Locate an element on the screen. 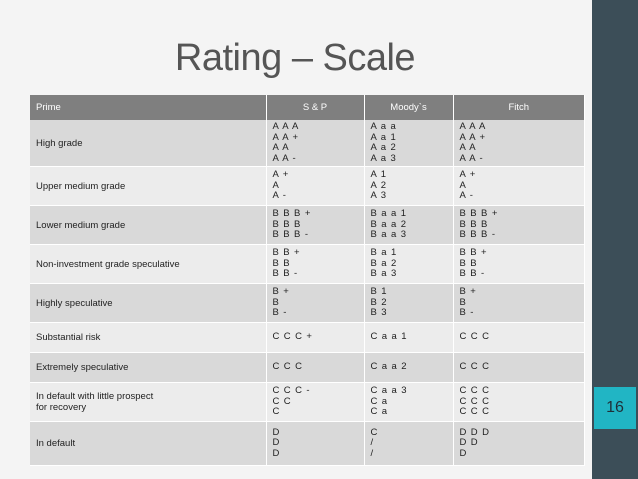 The height and width of the screenshot is (479, 638). cell-moodys: C / / is located at coordinates (409, 443).